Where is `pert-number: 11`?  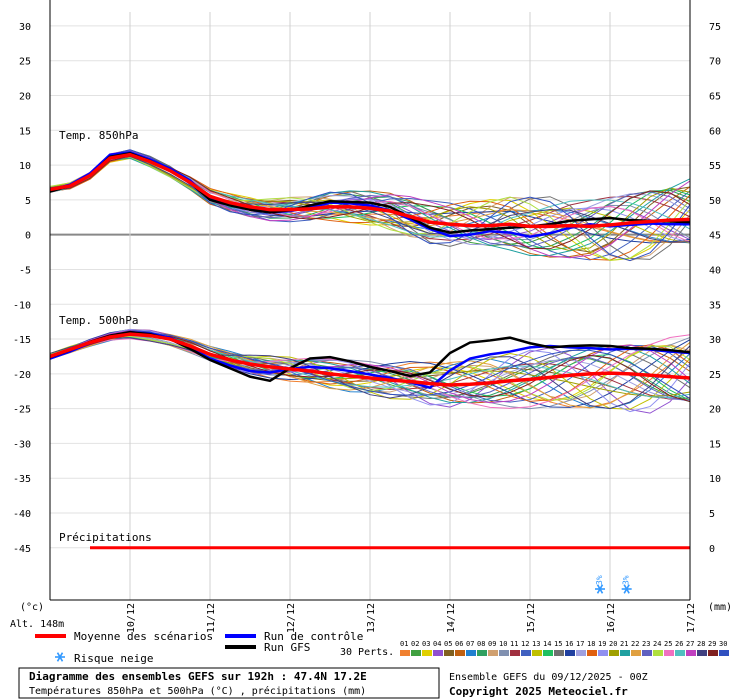 pert-number: 11 is located at coordinates (514, 644).